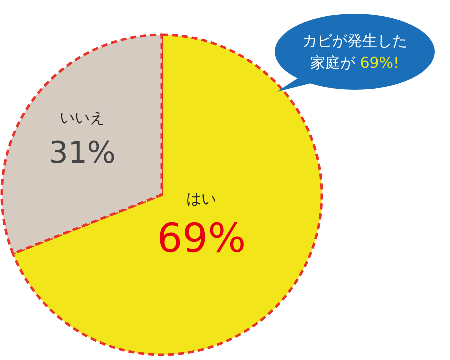 Image resolution: width=450 pixels, height=360 pixels. I want to click on text: カビが発生した家庭が 69%!, so click(355, 52).